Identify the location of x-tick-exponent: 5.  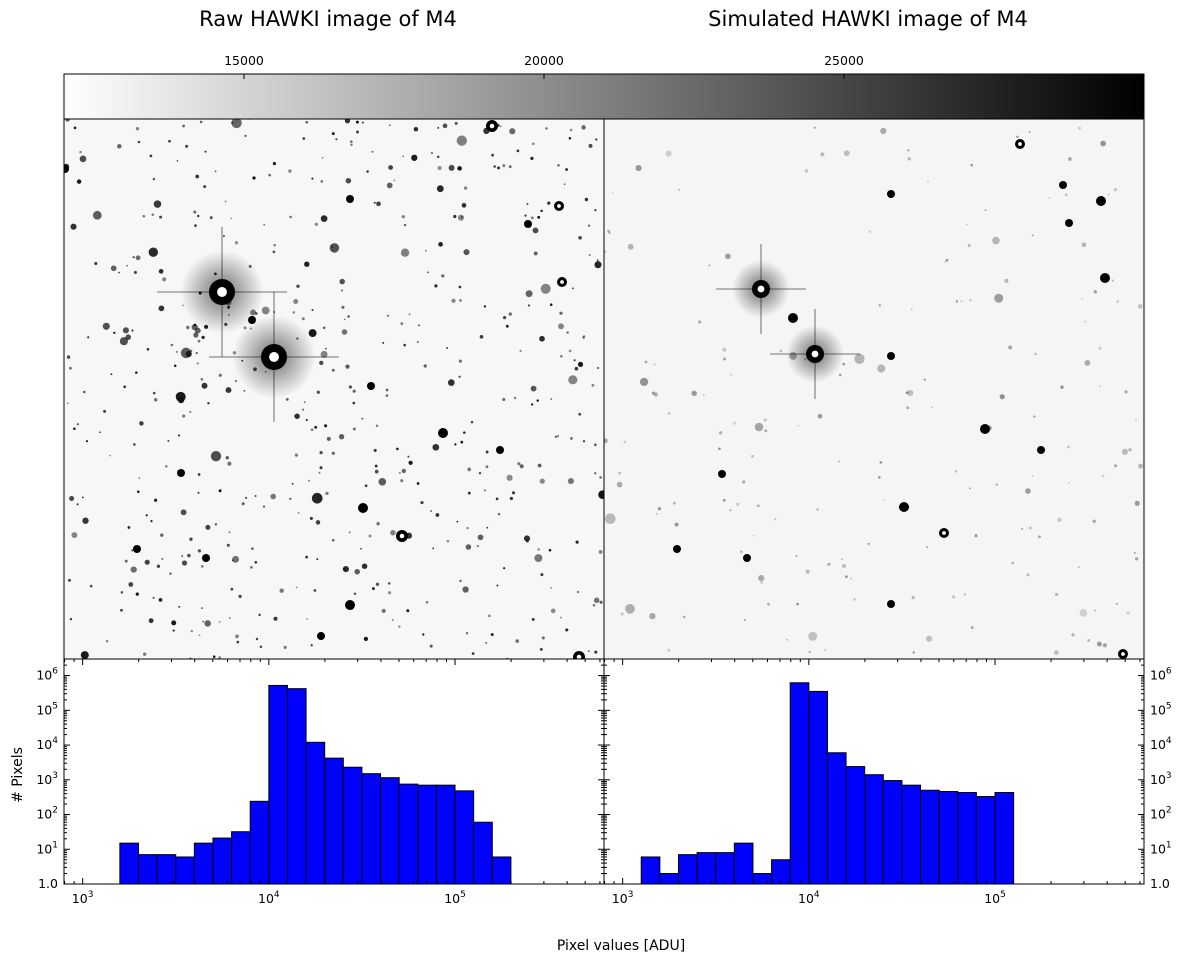
(463, 895).